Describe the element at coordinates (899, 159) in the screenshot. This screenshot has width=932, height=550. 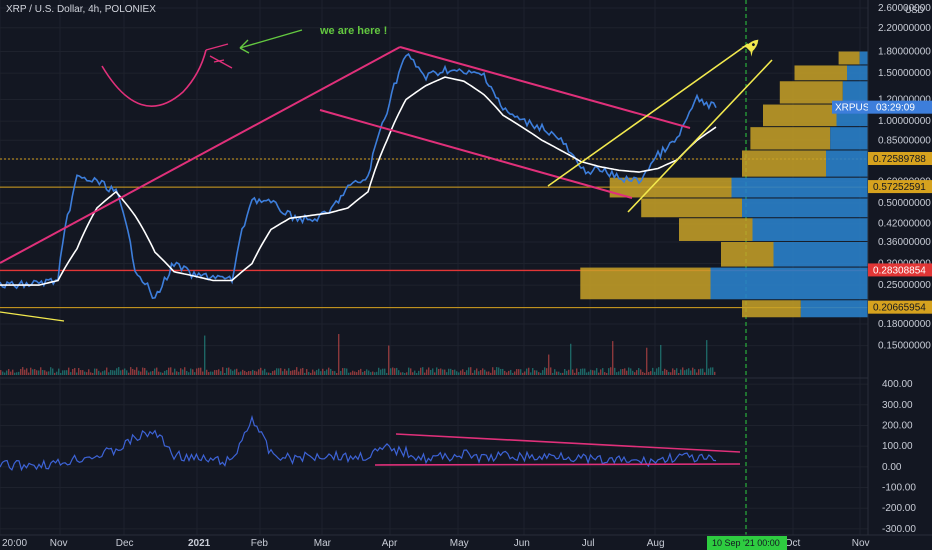
I see `price-level-label: 0.72589788` at that location.